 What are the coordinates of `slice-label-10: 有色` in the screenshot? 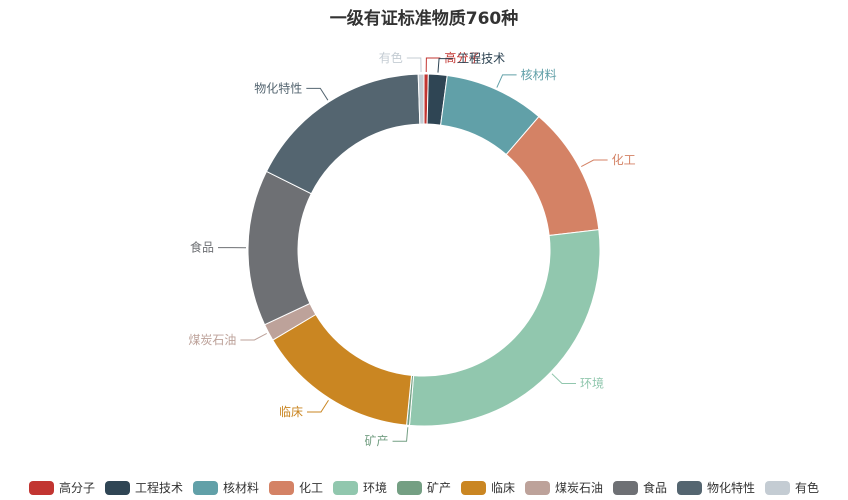 It's located at (391, 58).